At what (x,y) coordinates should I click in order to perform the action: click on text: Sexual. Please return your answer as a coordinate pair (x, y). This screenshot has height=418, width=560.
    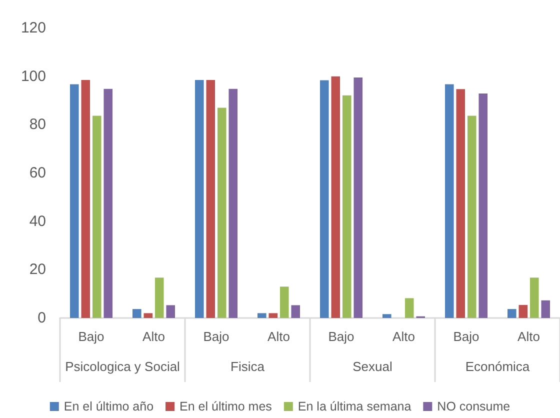
    Looking at the image, I should click on (372, 366).